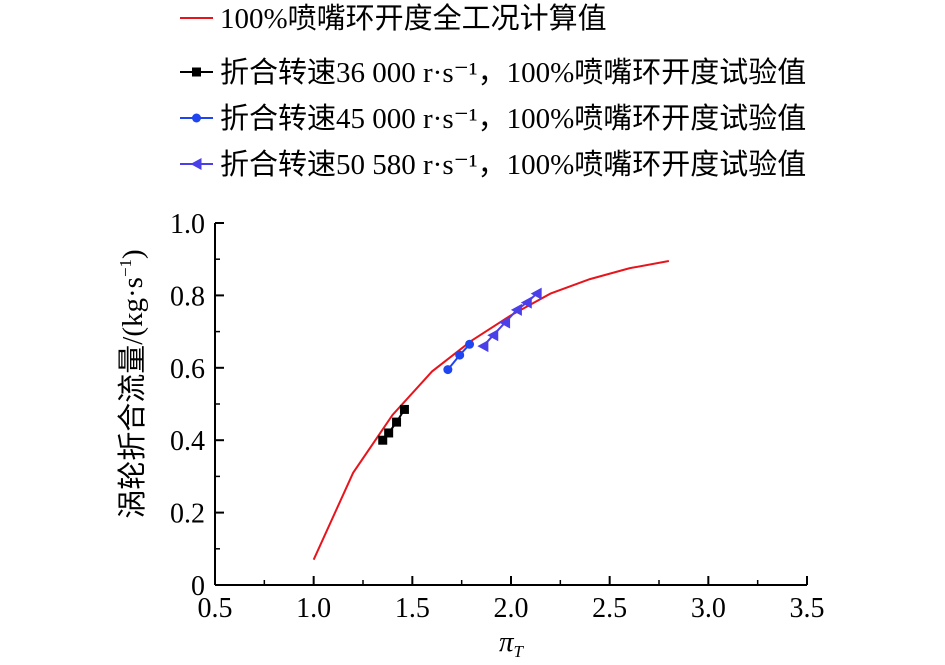 The image size is (945, 665). I want to click on x-axis-label-subscript: T, so click(519, 651).